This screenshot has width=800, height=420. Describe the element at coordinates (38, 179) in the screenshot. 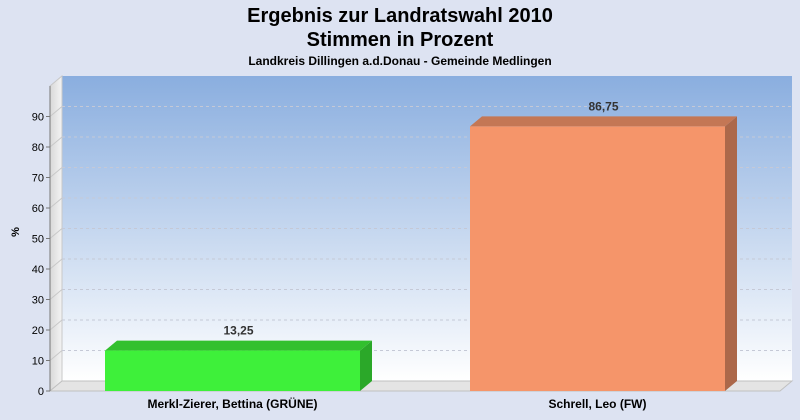

I see `y-tick-label: 70` at that location.